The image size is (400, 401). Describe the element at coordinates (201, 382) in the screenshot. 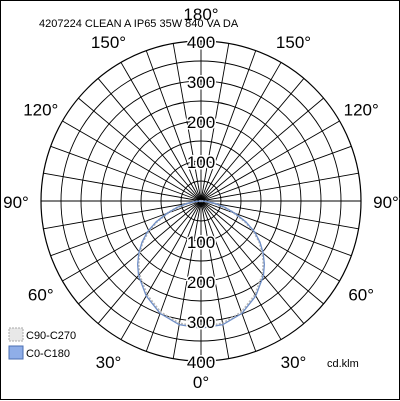

I see `angle-label-0: 0°` at that location.